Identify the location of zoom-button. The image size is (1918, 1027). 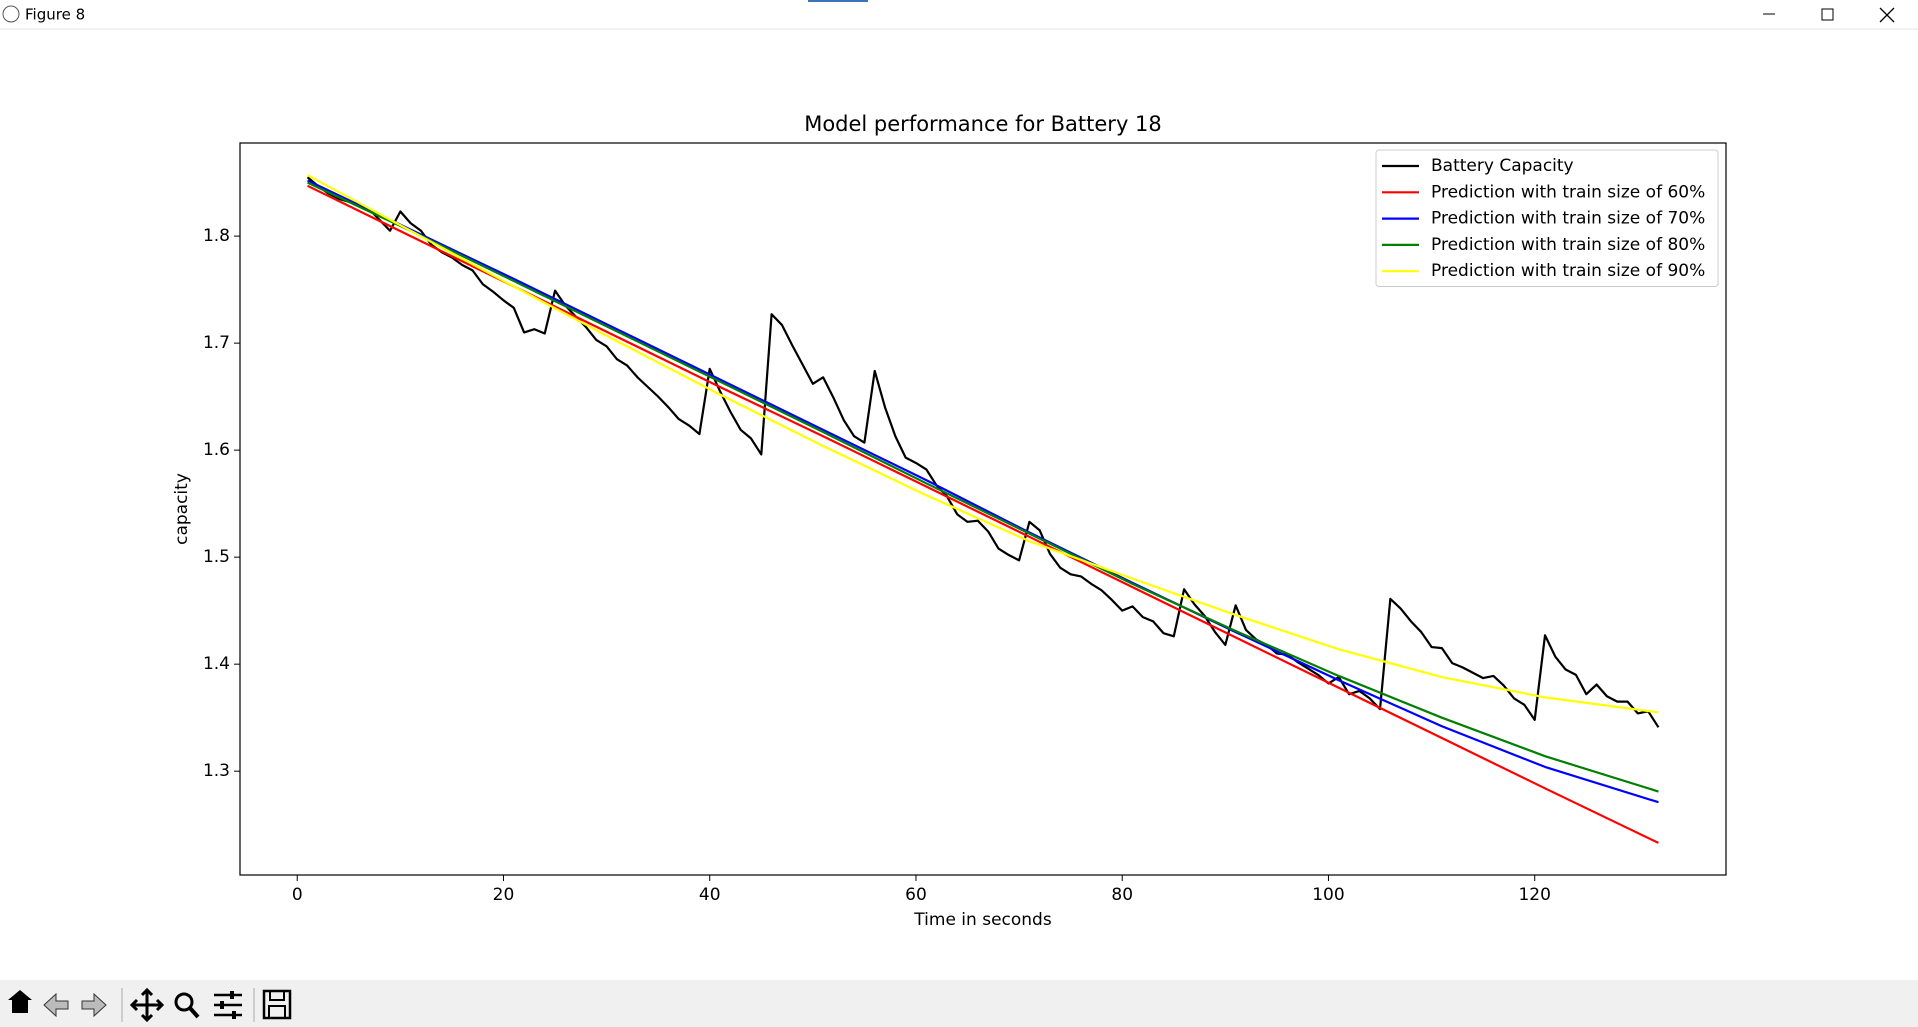
(187, 1005).